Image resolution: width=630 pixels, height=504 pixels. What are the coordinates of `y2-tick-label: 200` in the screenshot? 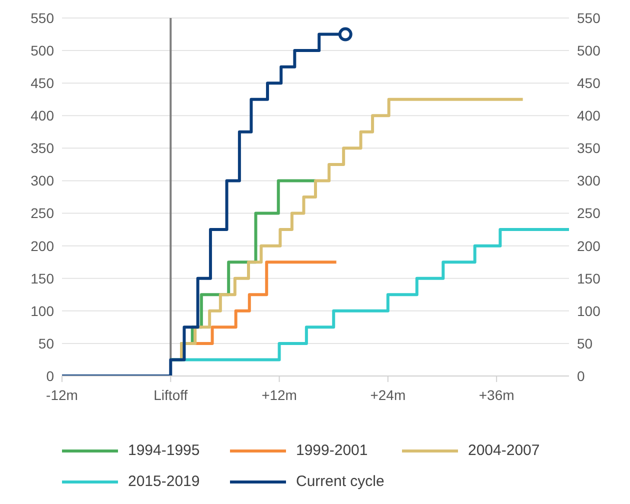 It's located at (589, 246).